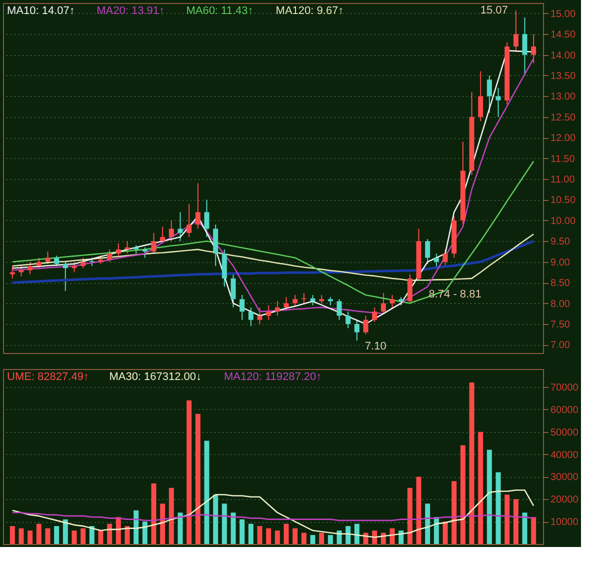 The height and width of the screenshot is (583, 600). I want to click on y-tick-label: 8.50, so click(560, 284).